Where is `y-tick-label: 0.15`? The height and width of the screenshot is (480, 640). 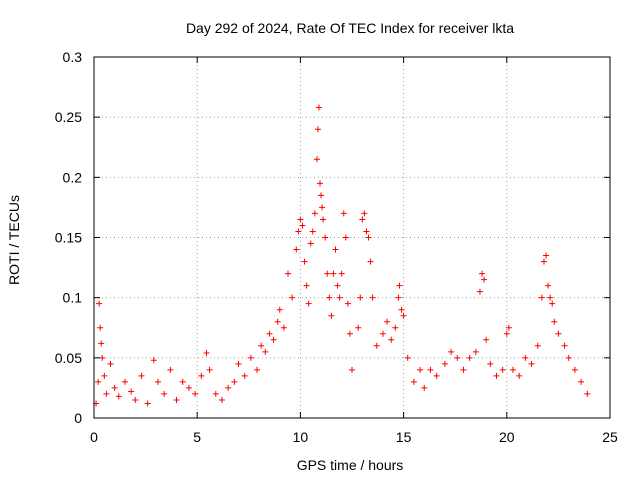 y-tick-label: 0.15 is located at coordinates (68, 238).